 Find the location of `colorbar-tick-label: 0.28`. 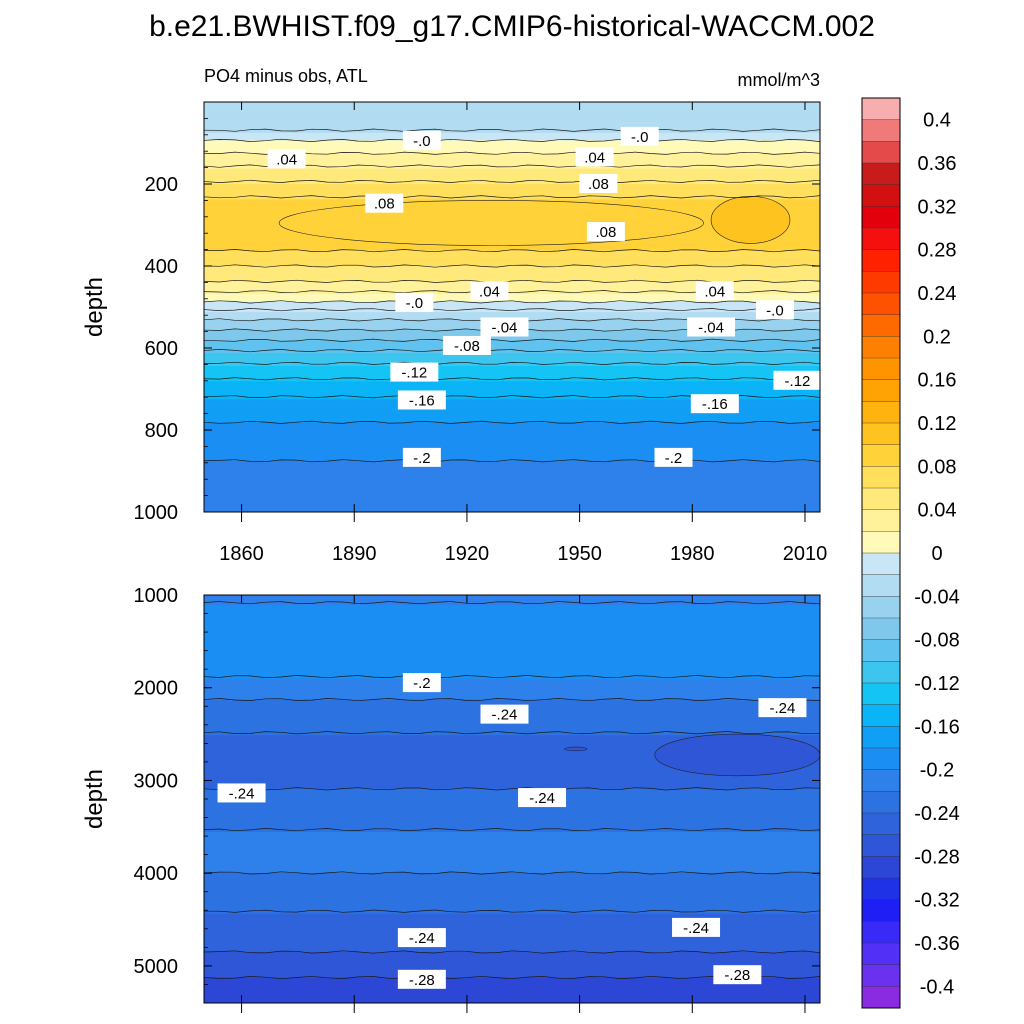

colorbar-tick-label: 0.28 is located at coordinates (937, 251).